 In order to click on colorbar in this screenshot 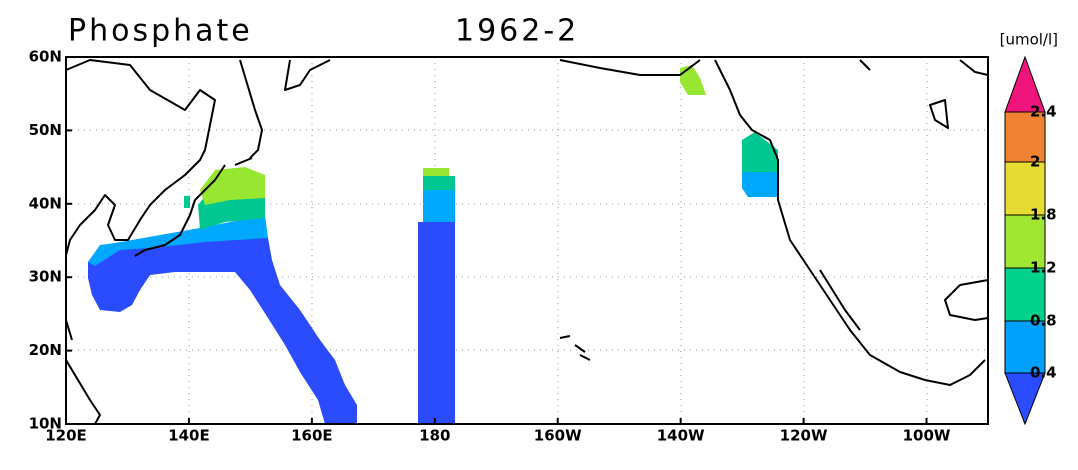, I will do `click(1025, 240)`.